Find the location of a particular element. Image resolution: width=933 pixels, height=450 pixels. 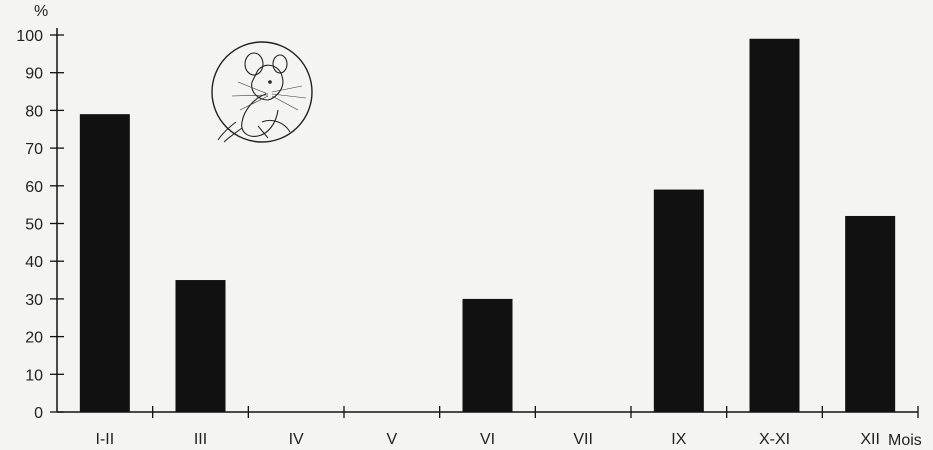

x-axis-title: Mois is located at coordinates (905, 440).